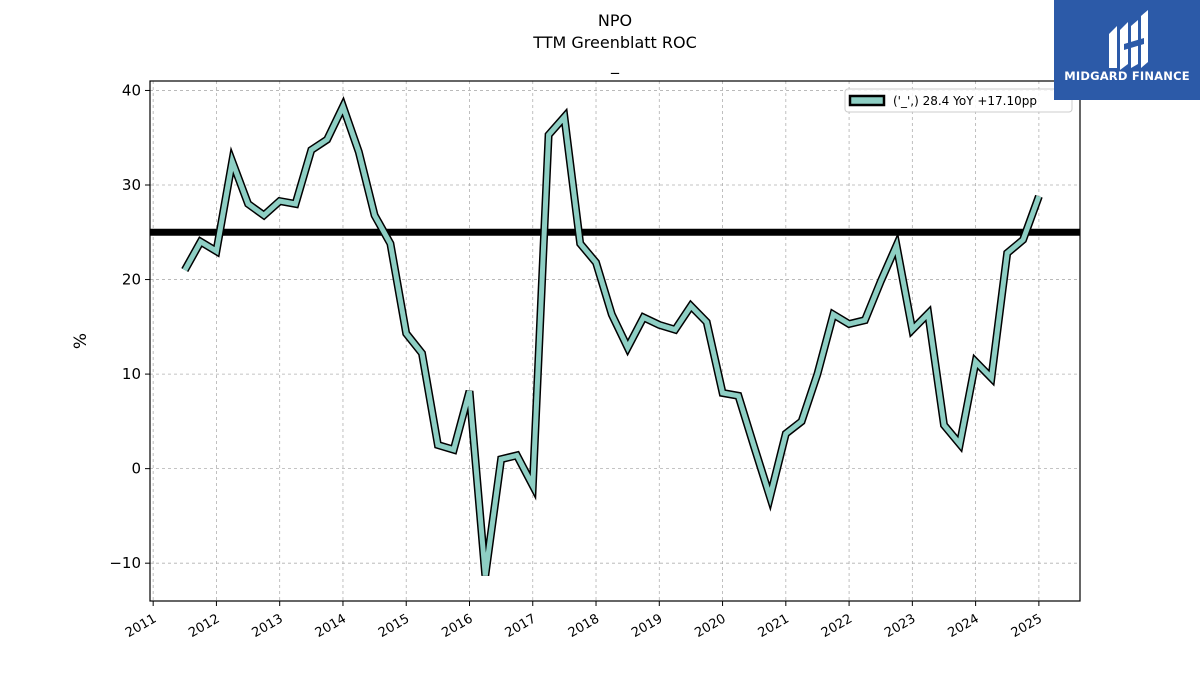  Describe the element at coordinates (774, 626) in the screenshot. I see `x-tick-label: 2021` at that location.